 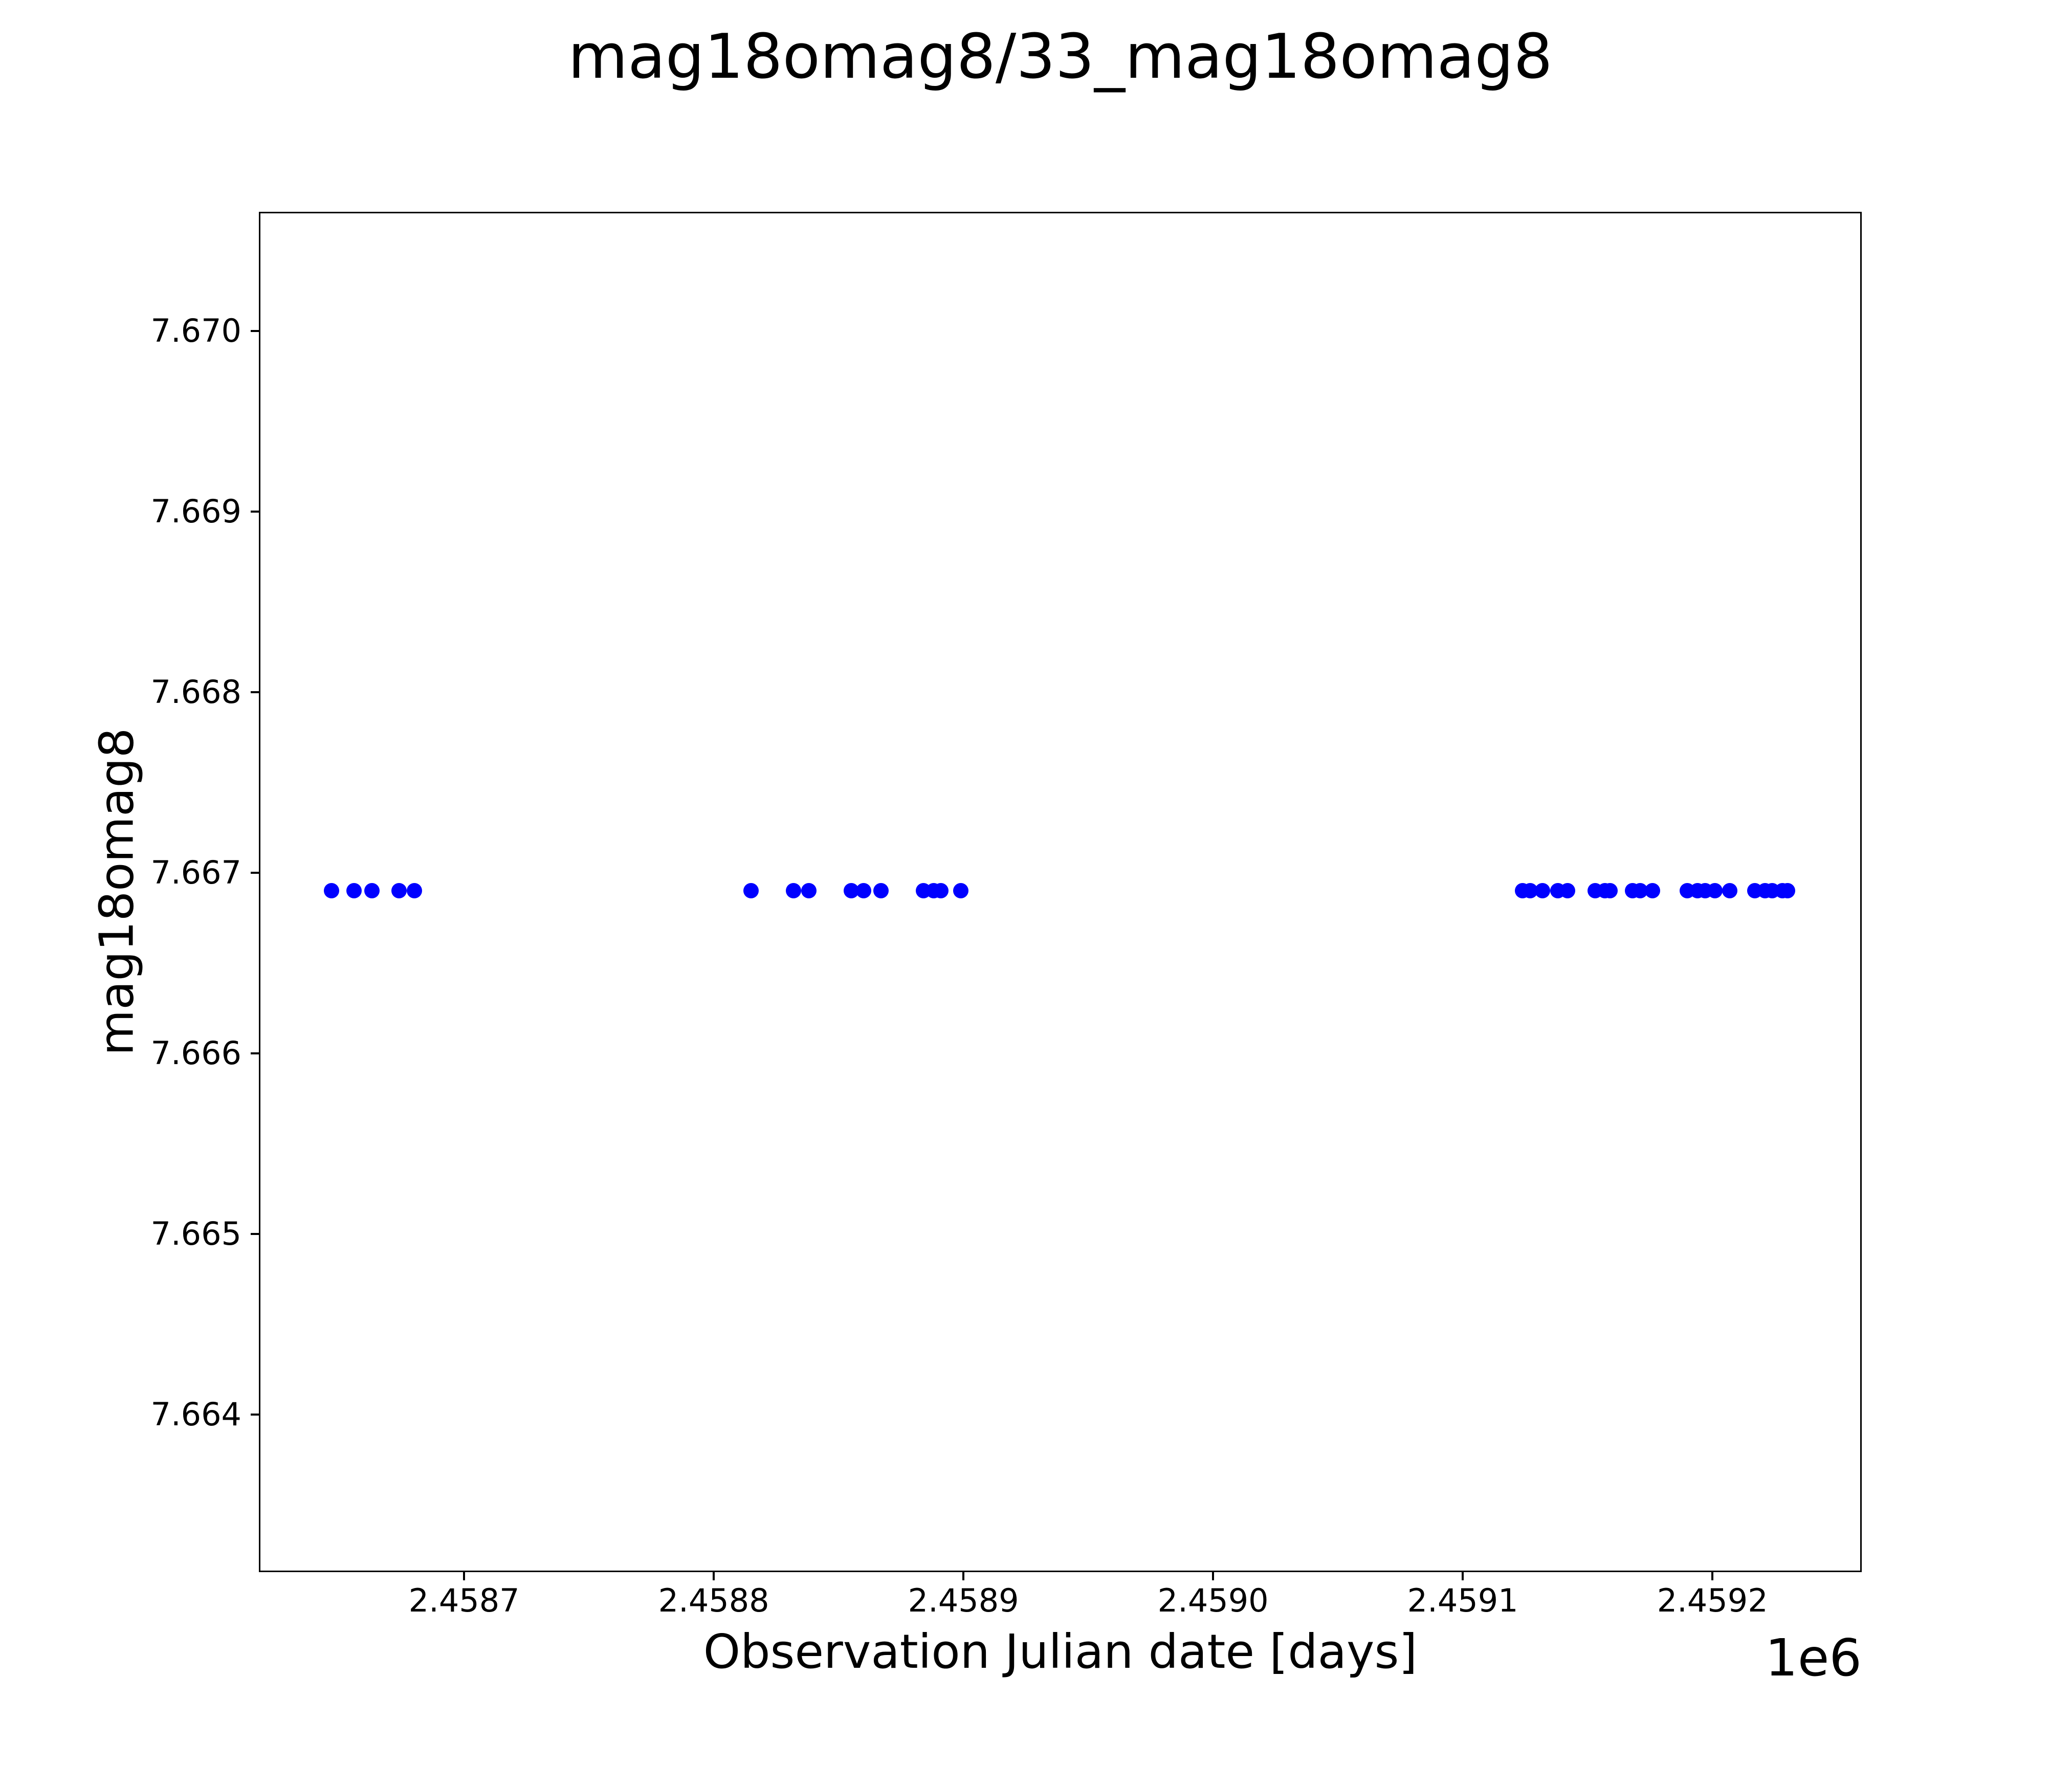 I want to click on y-tick-label: 7.665, so click(x=196, y=1233).